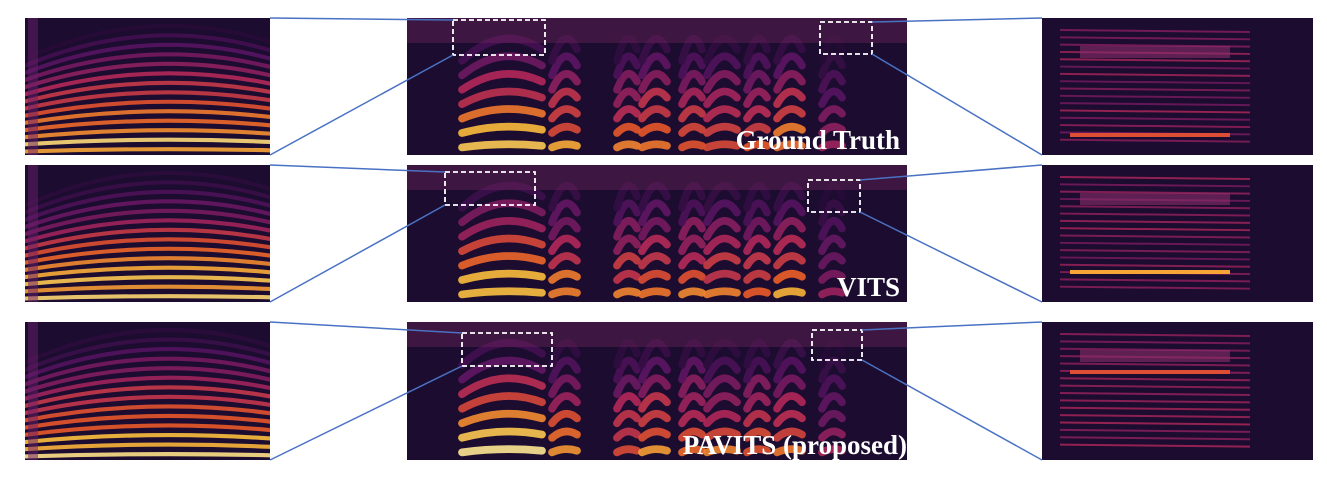  Describe the element at coordinates (33, 86) in the screenshot. I see `onset` at that location.